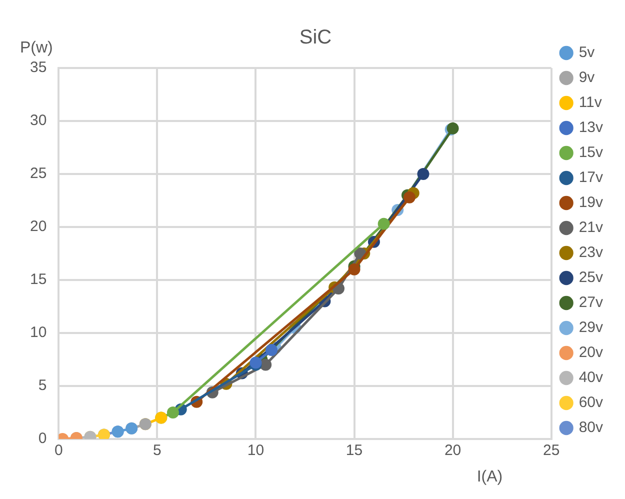 This screenshot has height=499, width=625. I want to click on y-tick-label: 30, so click(38, 121).